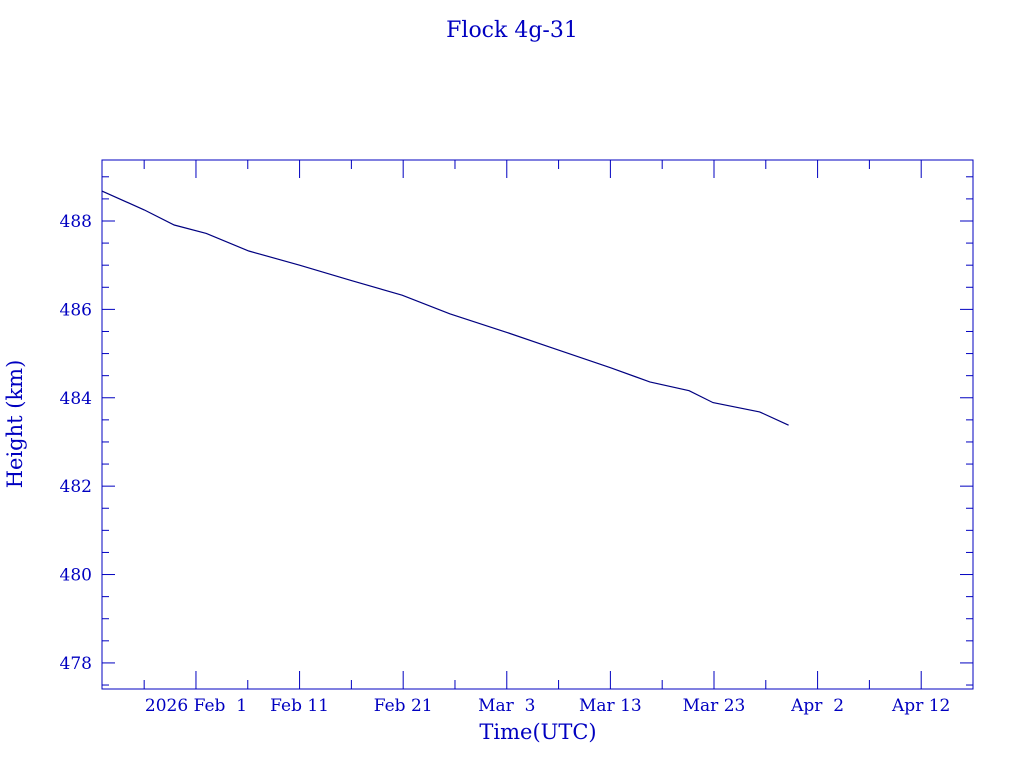  Describe the element at coordinates (817, 706) in the screenshot. I see `x-tick-label: Apr 2` at that location.